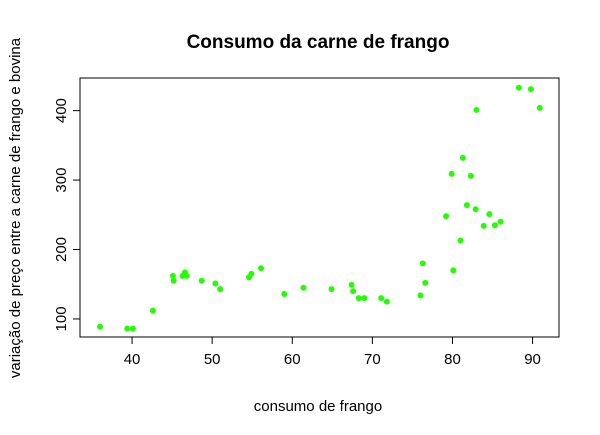  I want to click on y-tick-label: 400, so click(61, 110).